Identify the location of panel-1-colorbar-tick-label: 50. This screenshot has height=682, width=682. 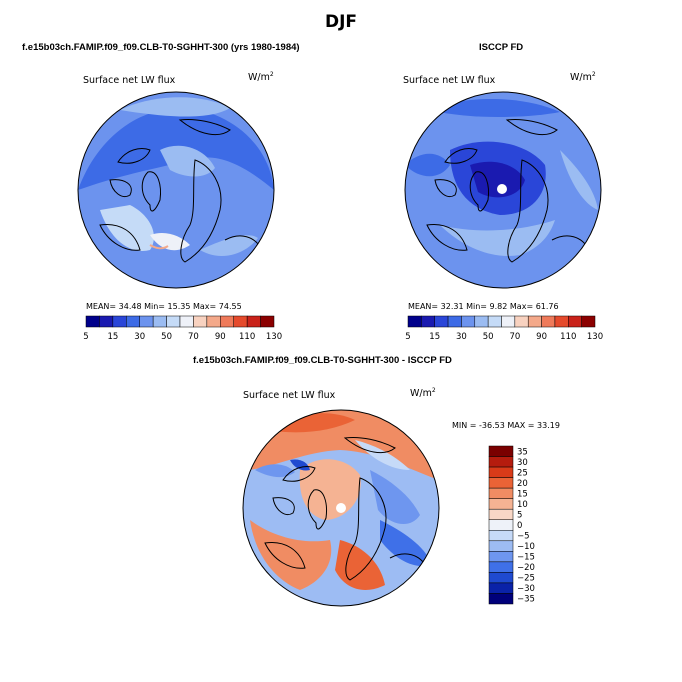
(166, 337).